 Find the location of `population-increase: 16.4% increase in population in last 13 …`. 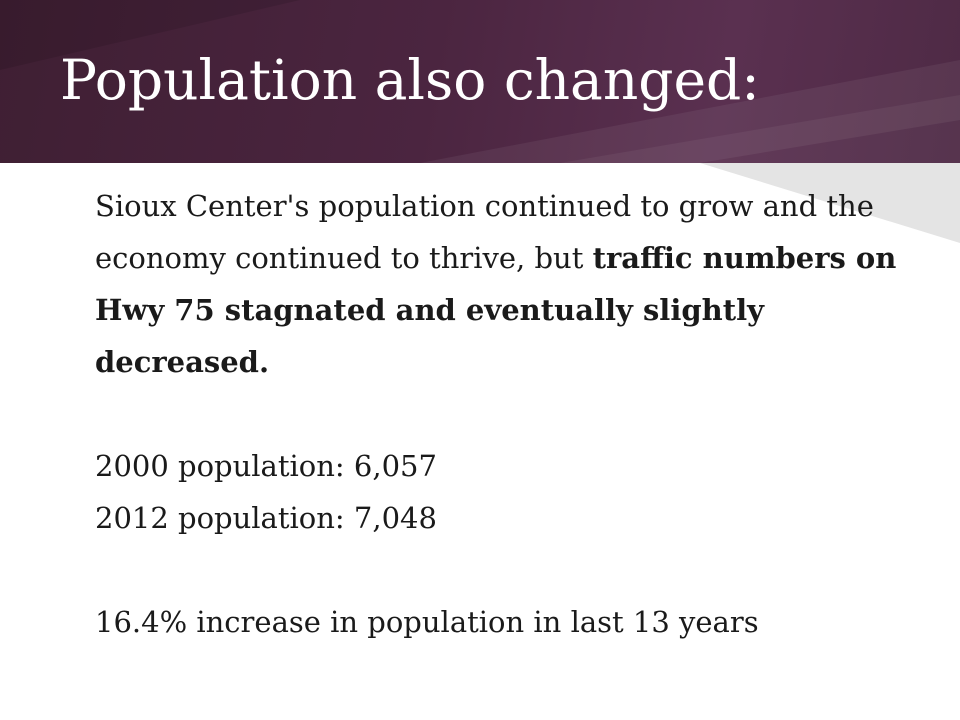

population-increase: 16.4% increase in population in last 13 … is located at coordinates (427, 622).